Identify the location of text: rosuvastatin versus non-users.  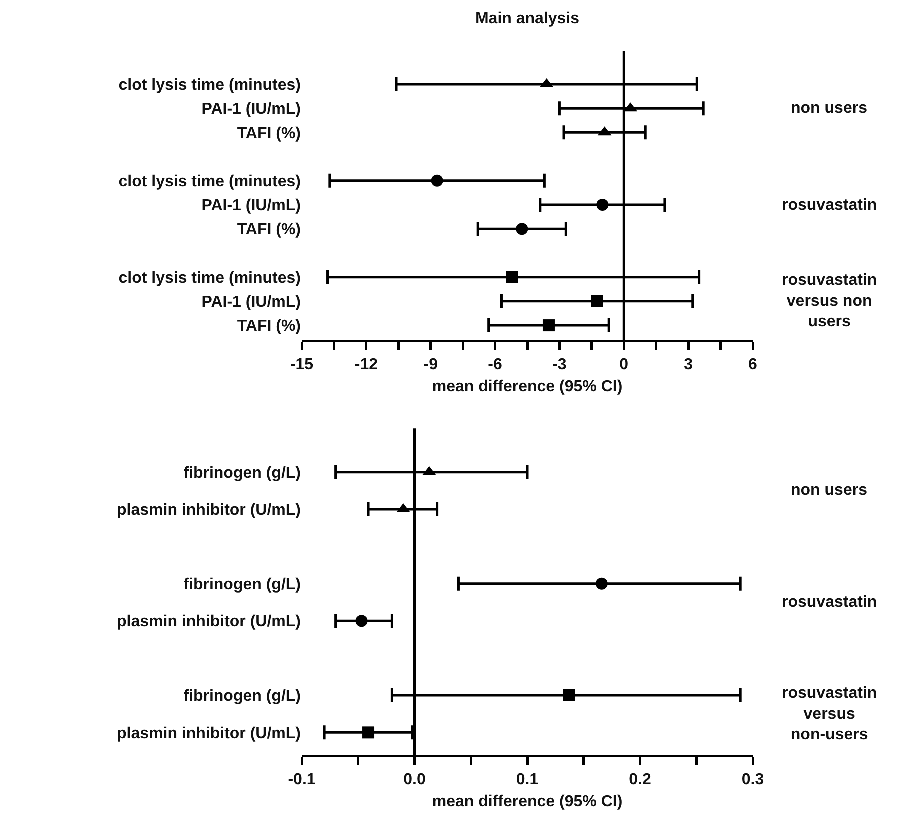
(830, 714).